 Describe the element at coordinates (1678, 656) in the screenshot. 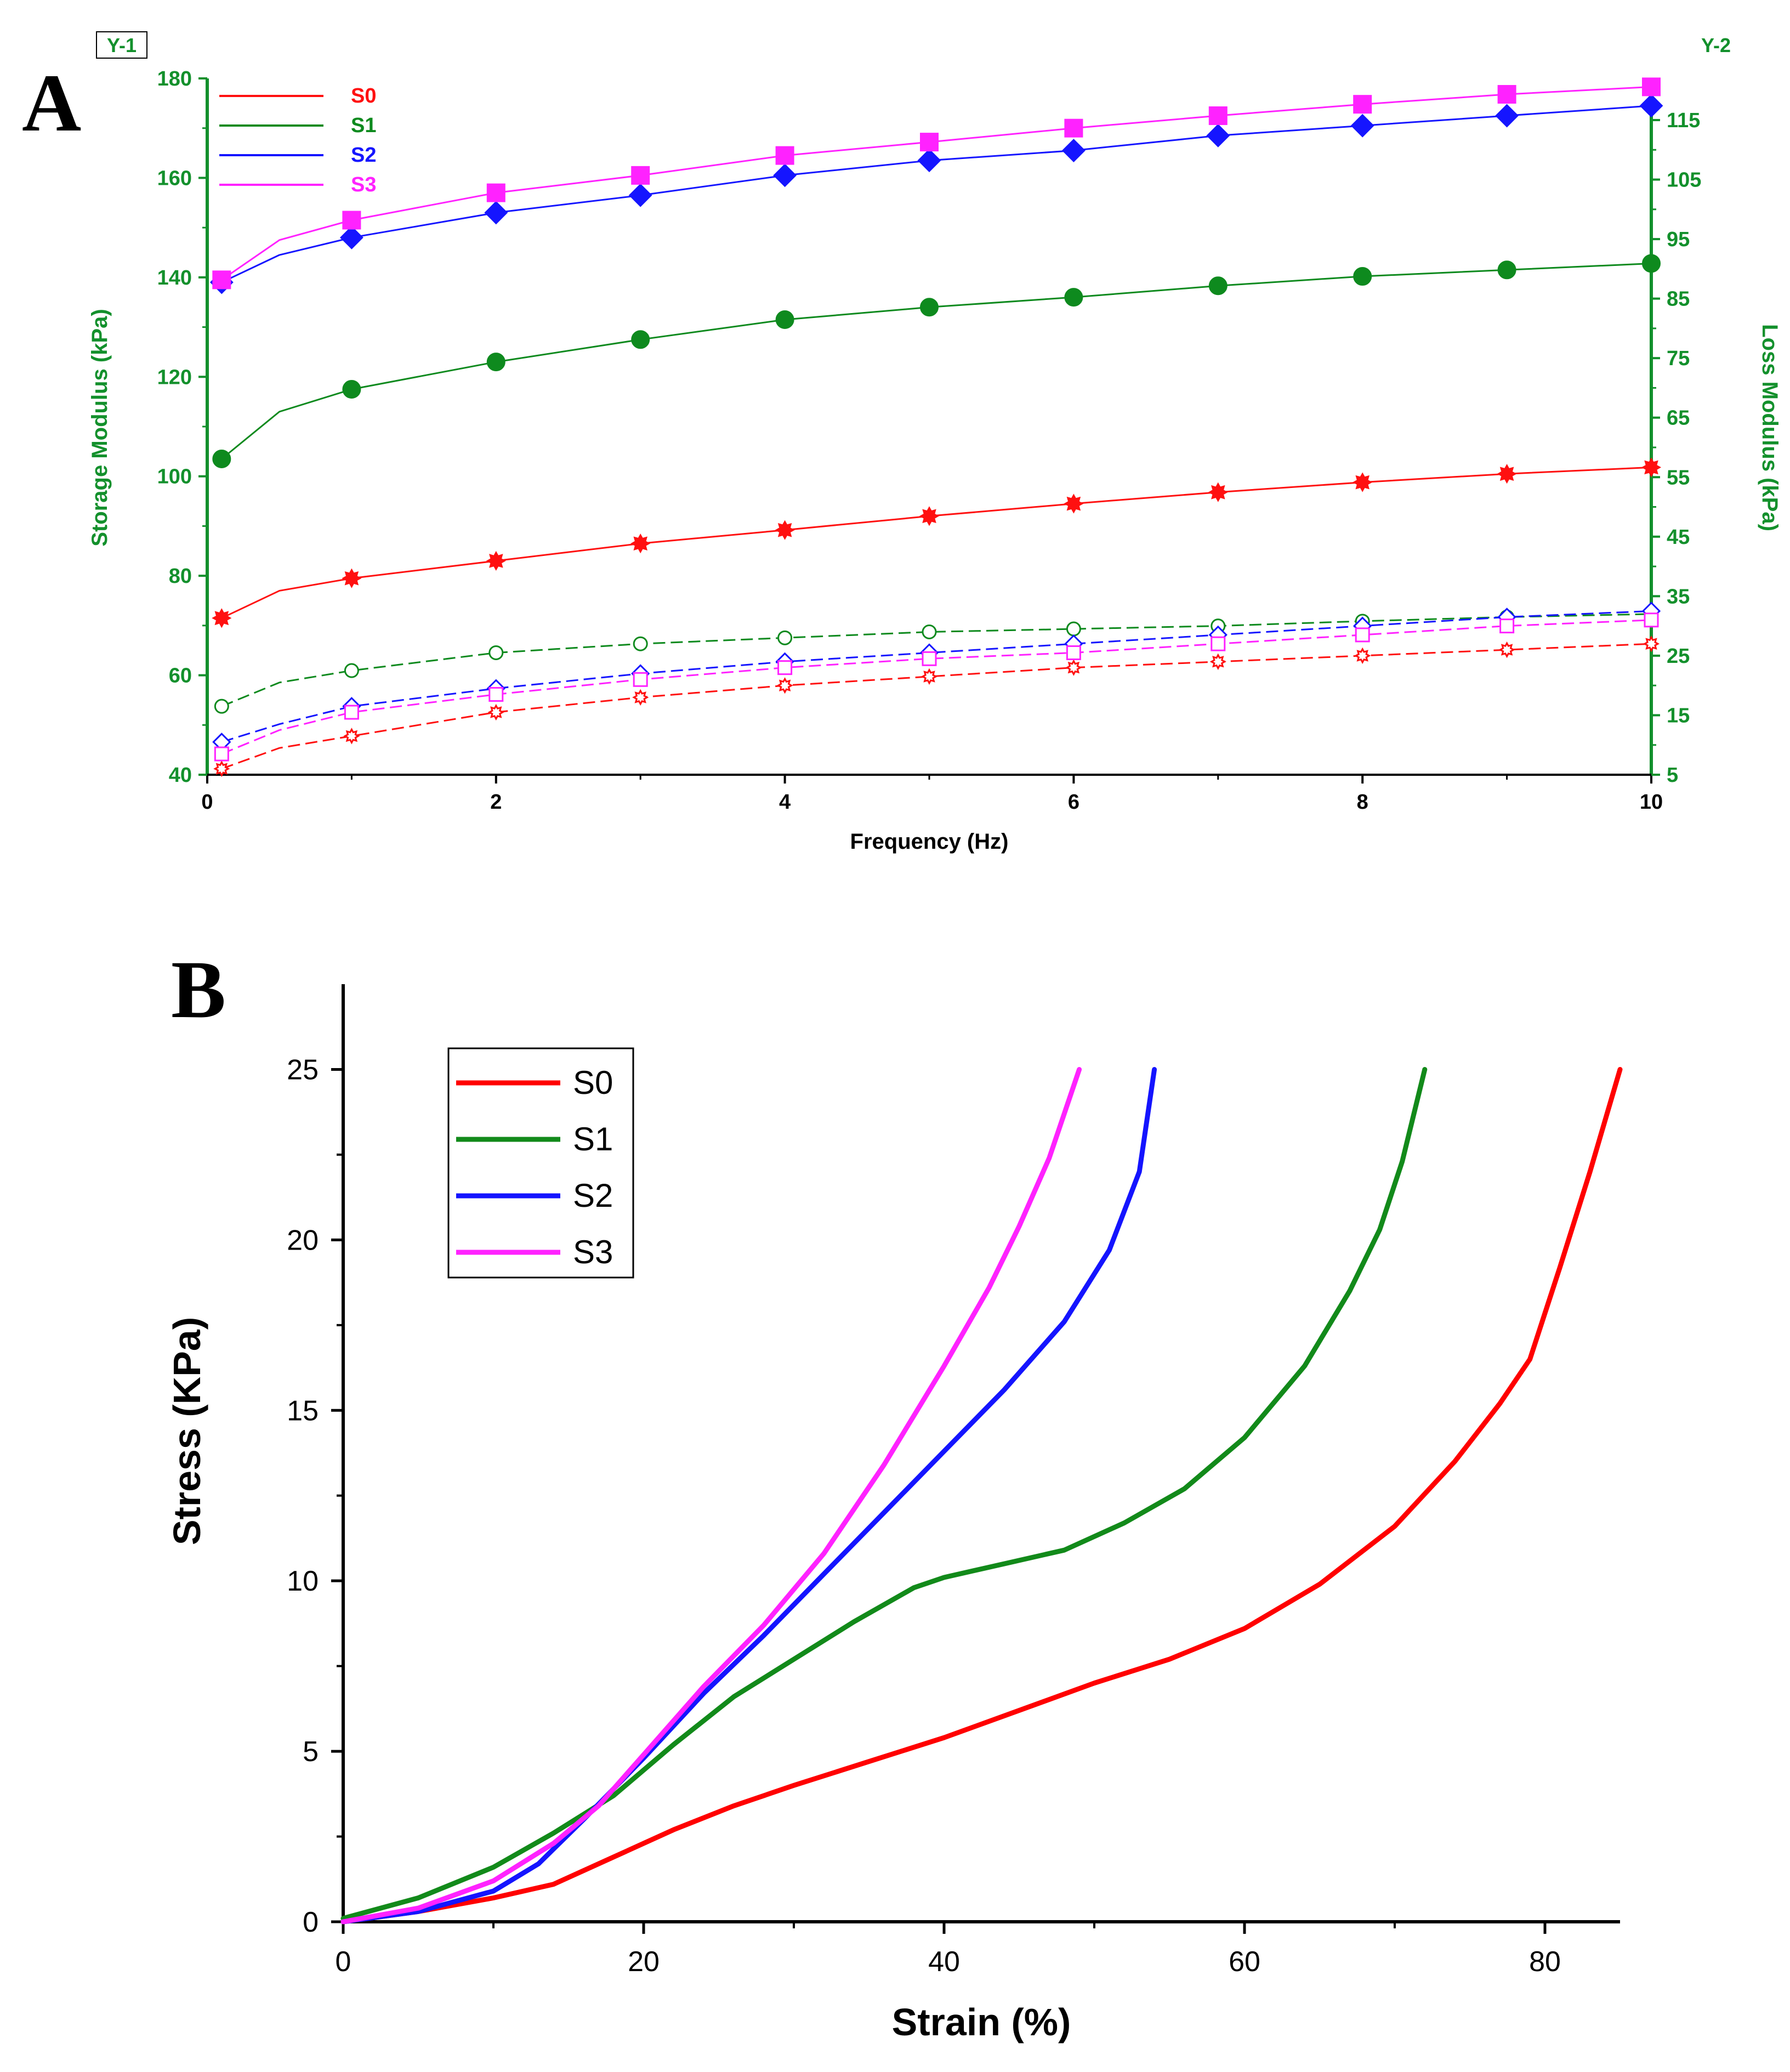

I see `a-y2-tick-label: 25` at that location.